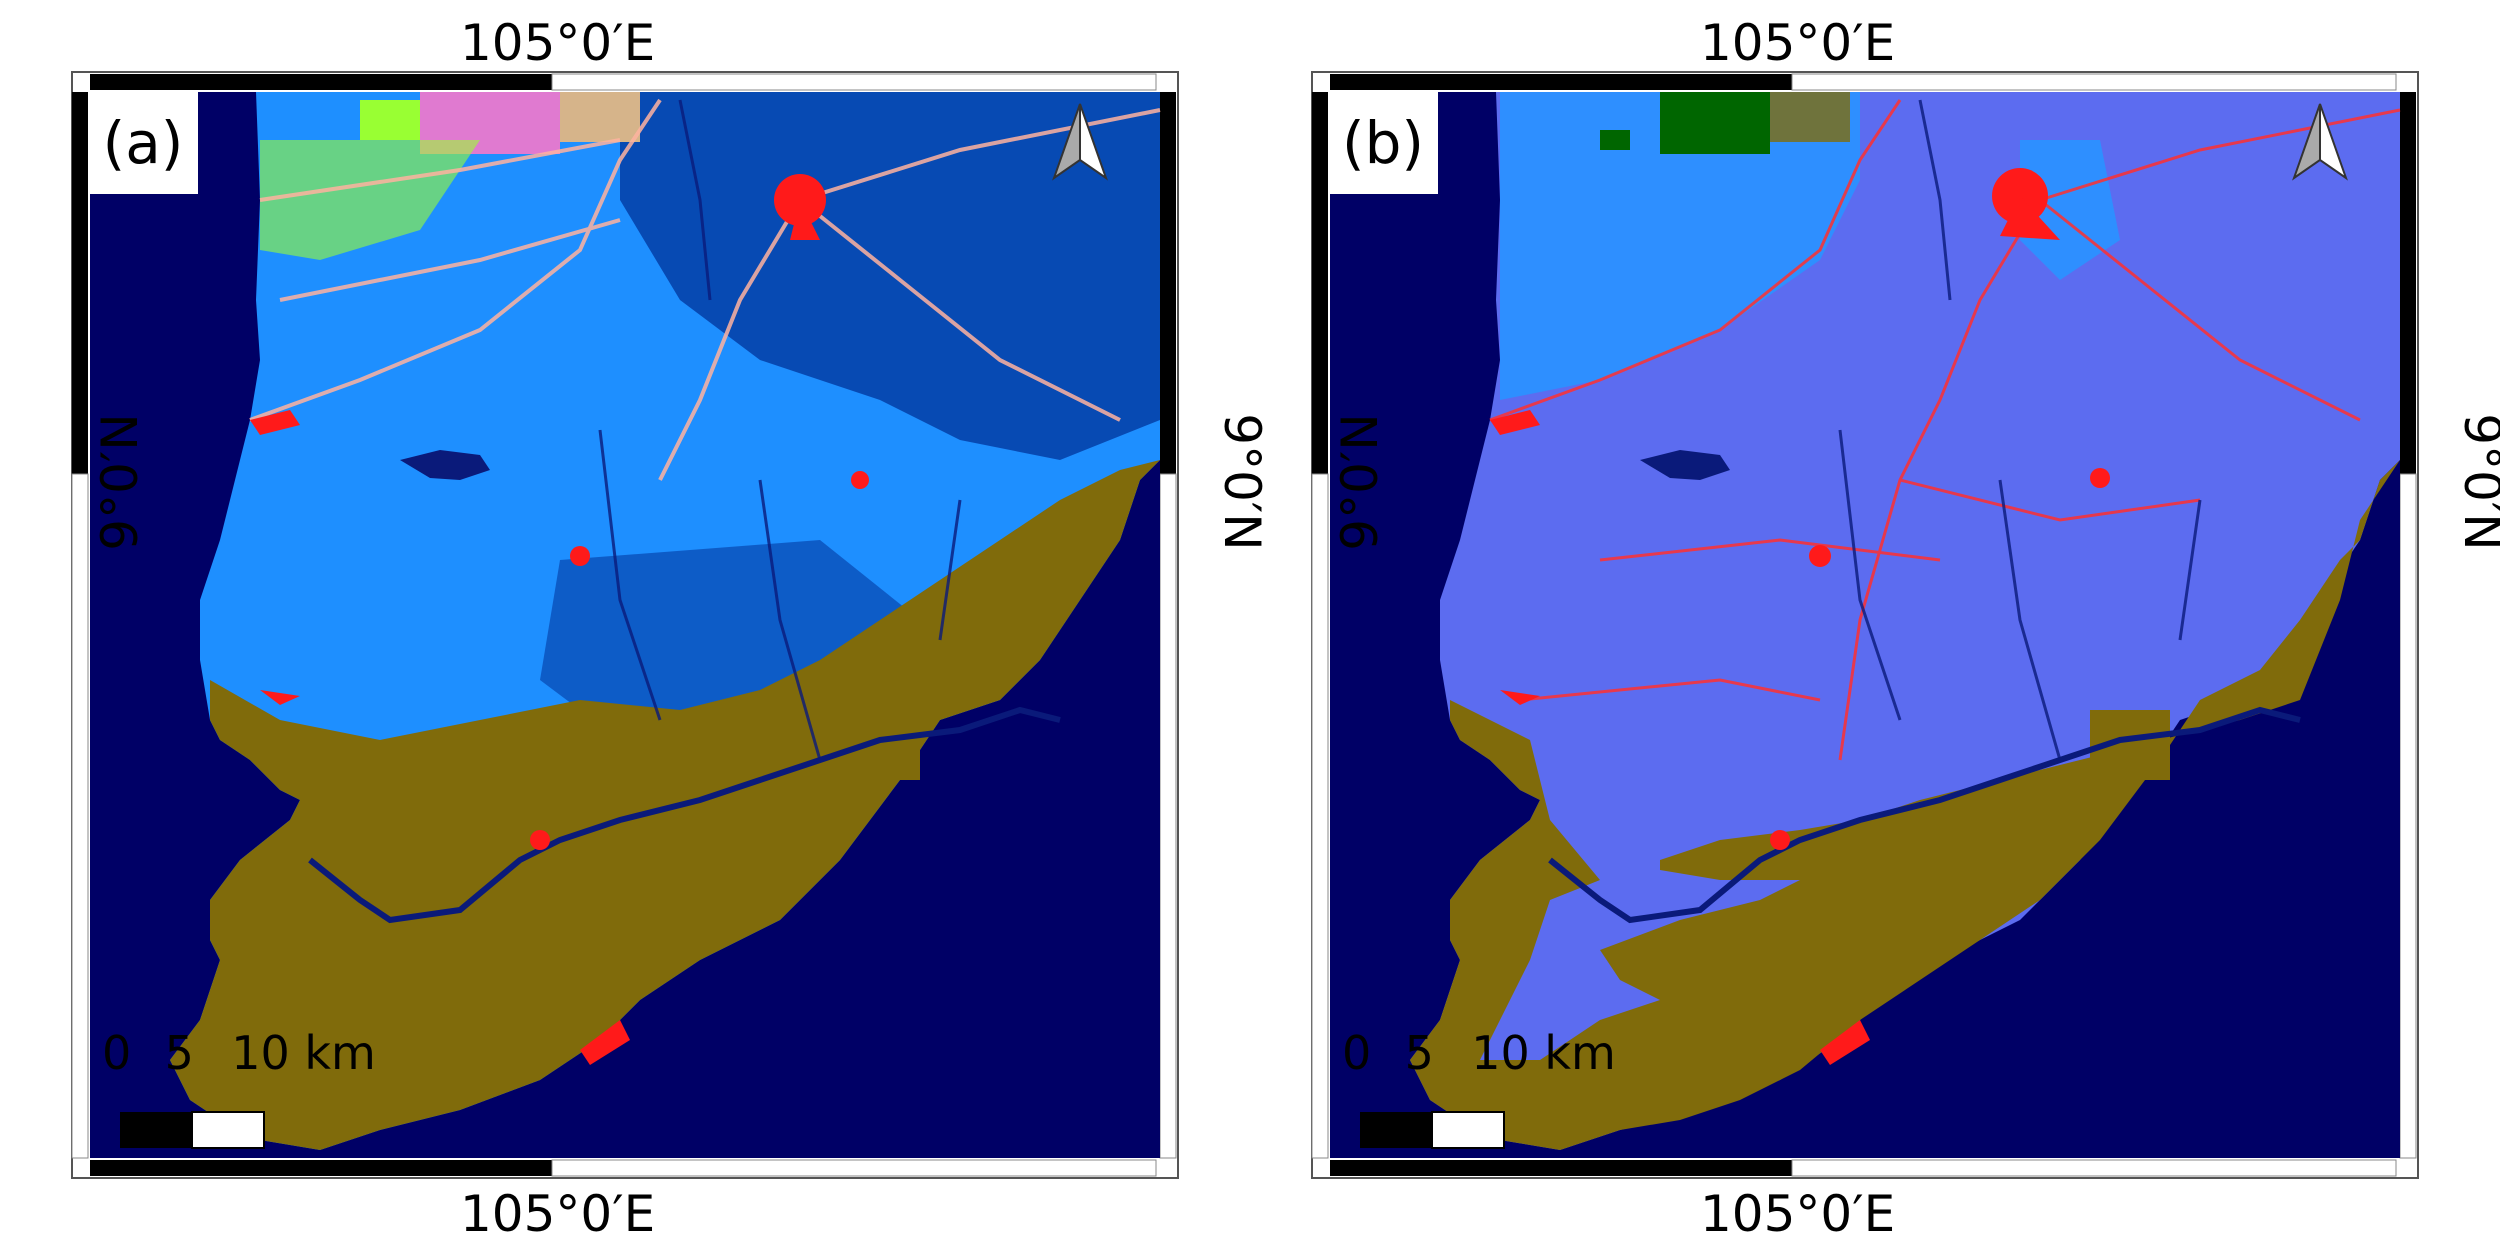 This screenshot has height=1253, width=2500. What do you see at coordinates (390, 120) in the screenshot?
I see `crop-green` at bounding box center [390, 120].